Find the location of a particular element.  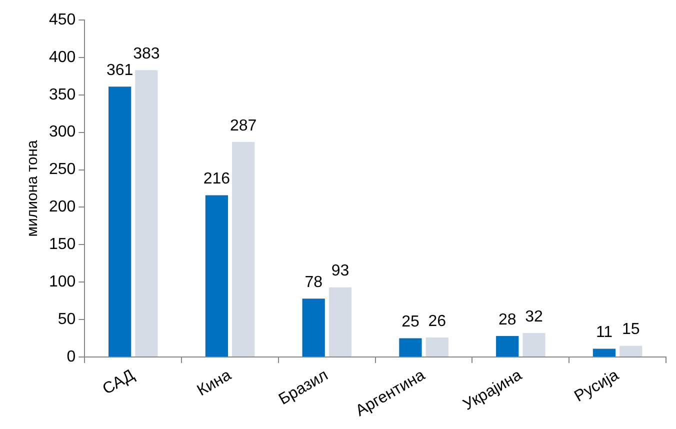

y-tick-label: 400 is located at coordinates (62, 57).